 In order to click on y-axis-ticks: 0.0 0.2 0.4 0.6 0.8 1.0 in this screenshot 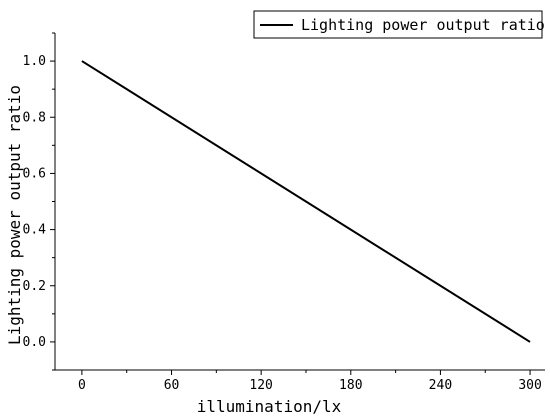, I will do `click(39, 201)`.